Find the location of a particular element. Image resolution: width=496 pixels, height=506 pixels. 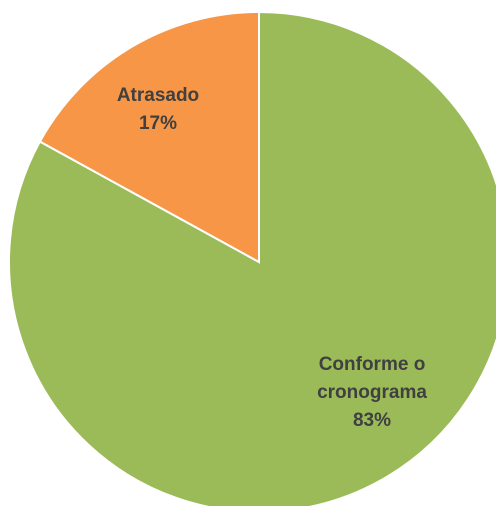

slice-label-text: Atrasado 17% is located at coordinates (158, 110).